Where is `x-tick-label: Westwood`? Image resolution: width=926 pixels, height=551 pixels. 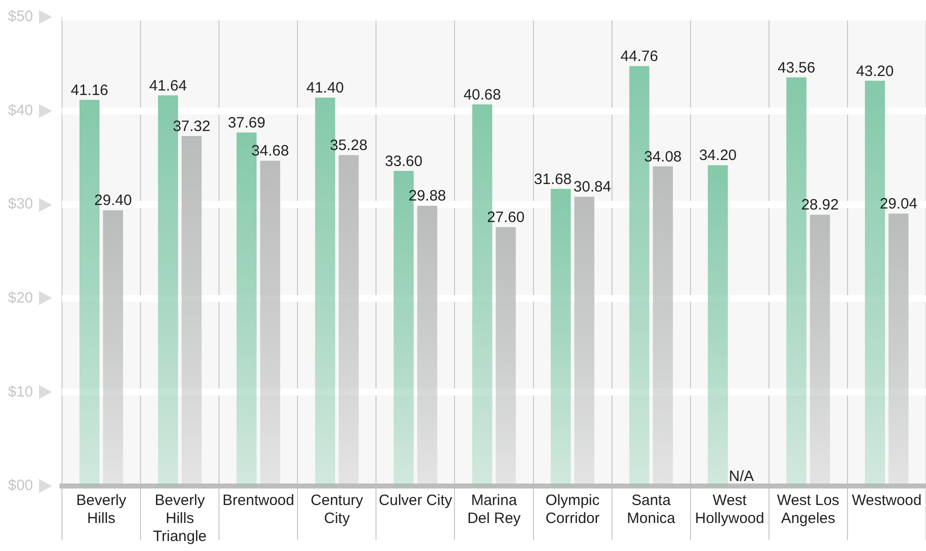 x-tick-label: Westwood is located at coordinates (887, 501).